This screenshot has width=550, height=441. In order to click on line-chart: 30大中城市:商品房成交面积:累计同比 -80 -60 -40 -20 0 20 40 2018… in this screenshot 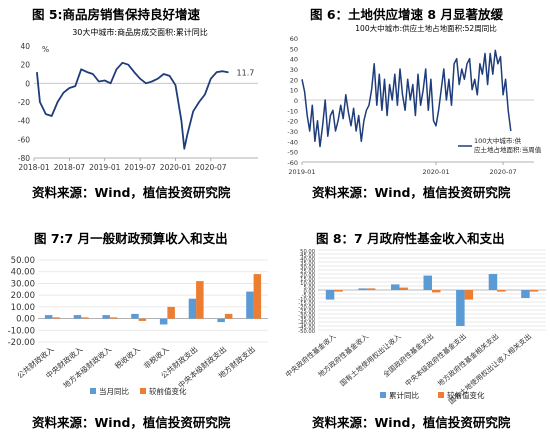, I will do `click(138, 99)`.